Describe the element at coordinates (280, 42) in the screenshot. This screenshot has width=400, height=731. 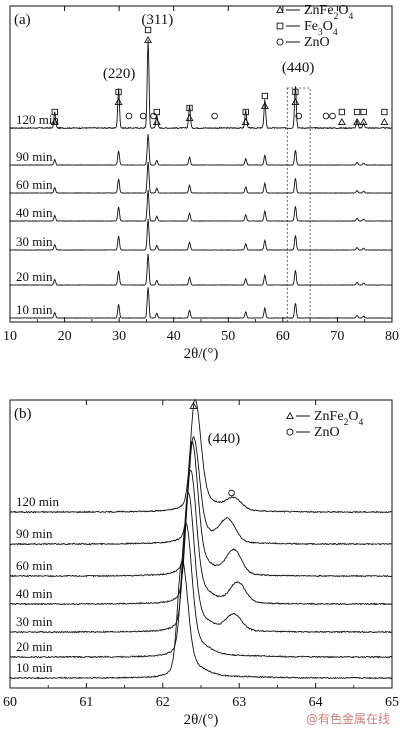
I see `legend-a-circle-icon` at that location.